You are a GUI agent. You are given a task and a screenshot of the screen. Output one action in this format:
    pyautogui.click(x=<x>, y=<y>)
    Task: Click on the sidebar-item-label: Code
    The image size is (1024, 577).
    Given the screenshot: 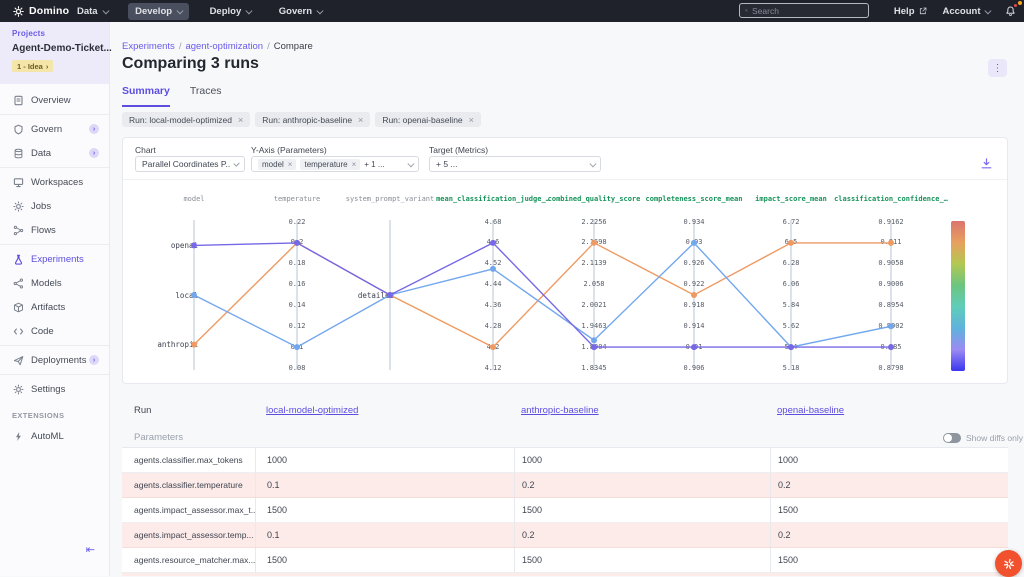 What is the action you would take?
    pyautogui.click(x=42, y=331)
    